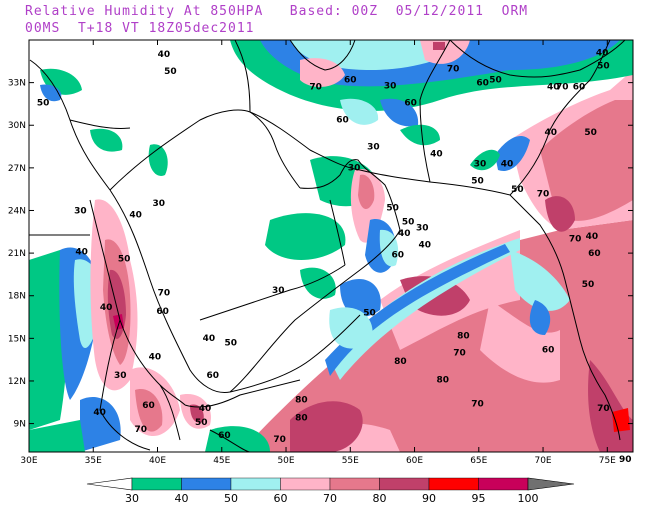 Image resolution: width=650 pixels, height=512 pixels. Describe the element at coordinates (197, 413) in the screenshot. I see `field-80-90-somalia` at that location.